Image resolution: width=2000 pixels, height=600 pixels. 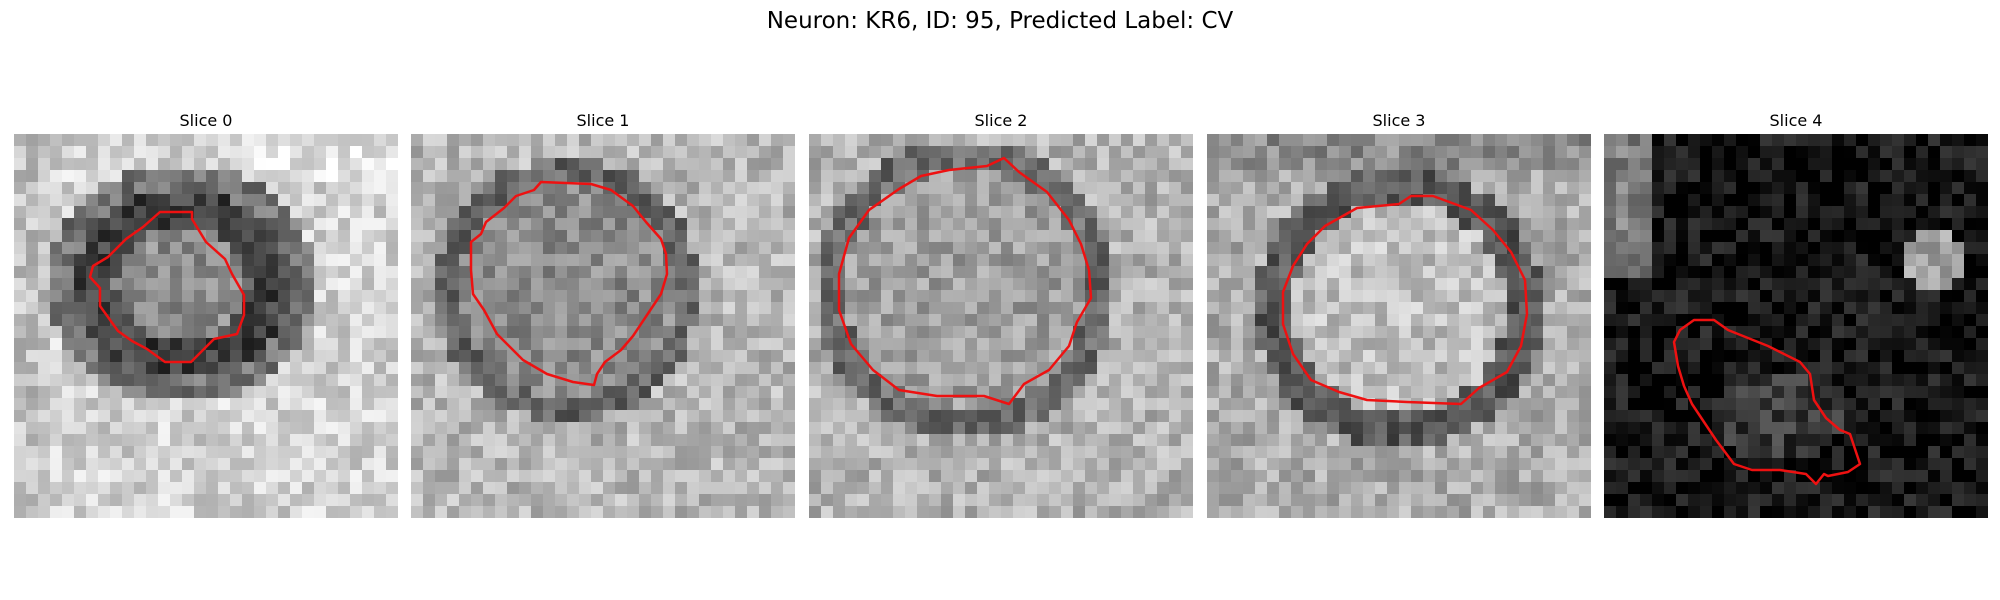 What do you see at coordinates (1001, 120) in the screenshot?
I see `slice-title: Slice 2` at bounding box center [1001, 120].